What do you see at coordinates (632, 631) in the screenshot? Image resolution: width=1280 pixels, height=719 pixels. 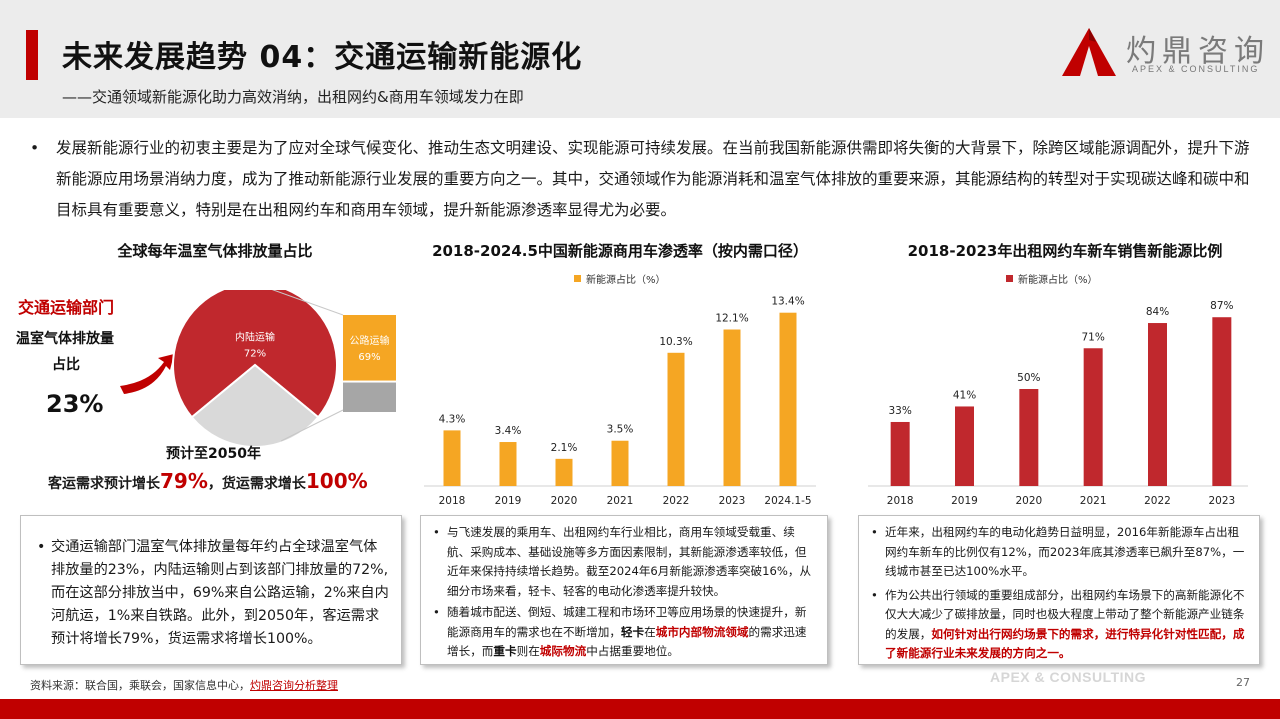 I see `light-truck-text: 轻卡` at bounding box center [632, 631].